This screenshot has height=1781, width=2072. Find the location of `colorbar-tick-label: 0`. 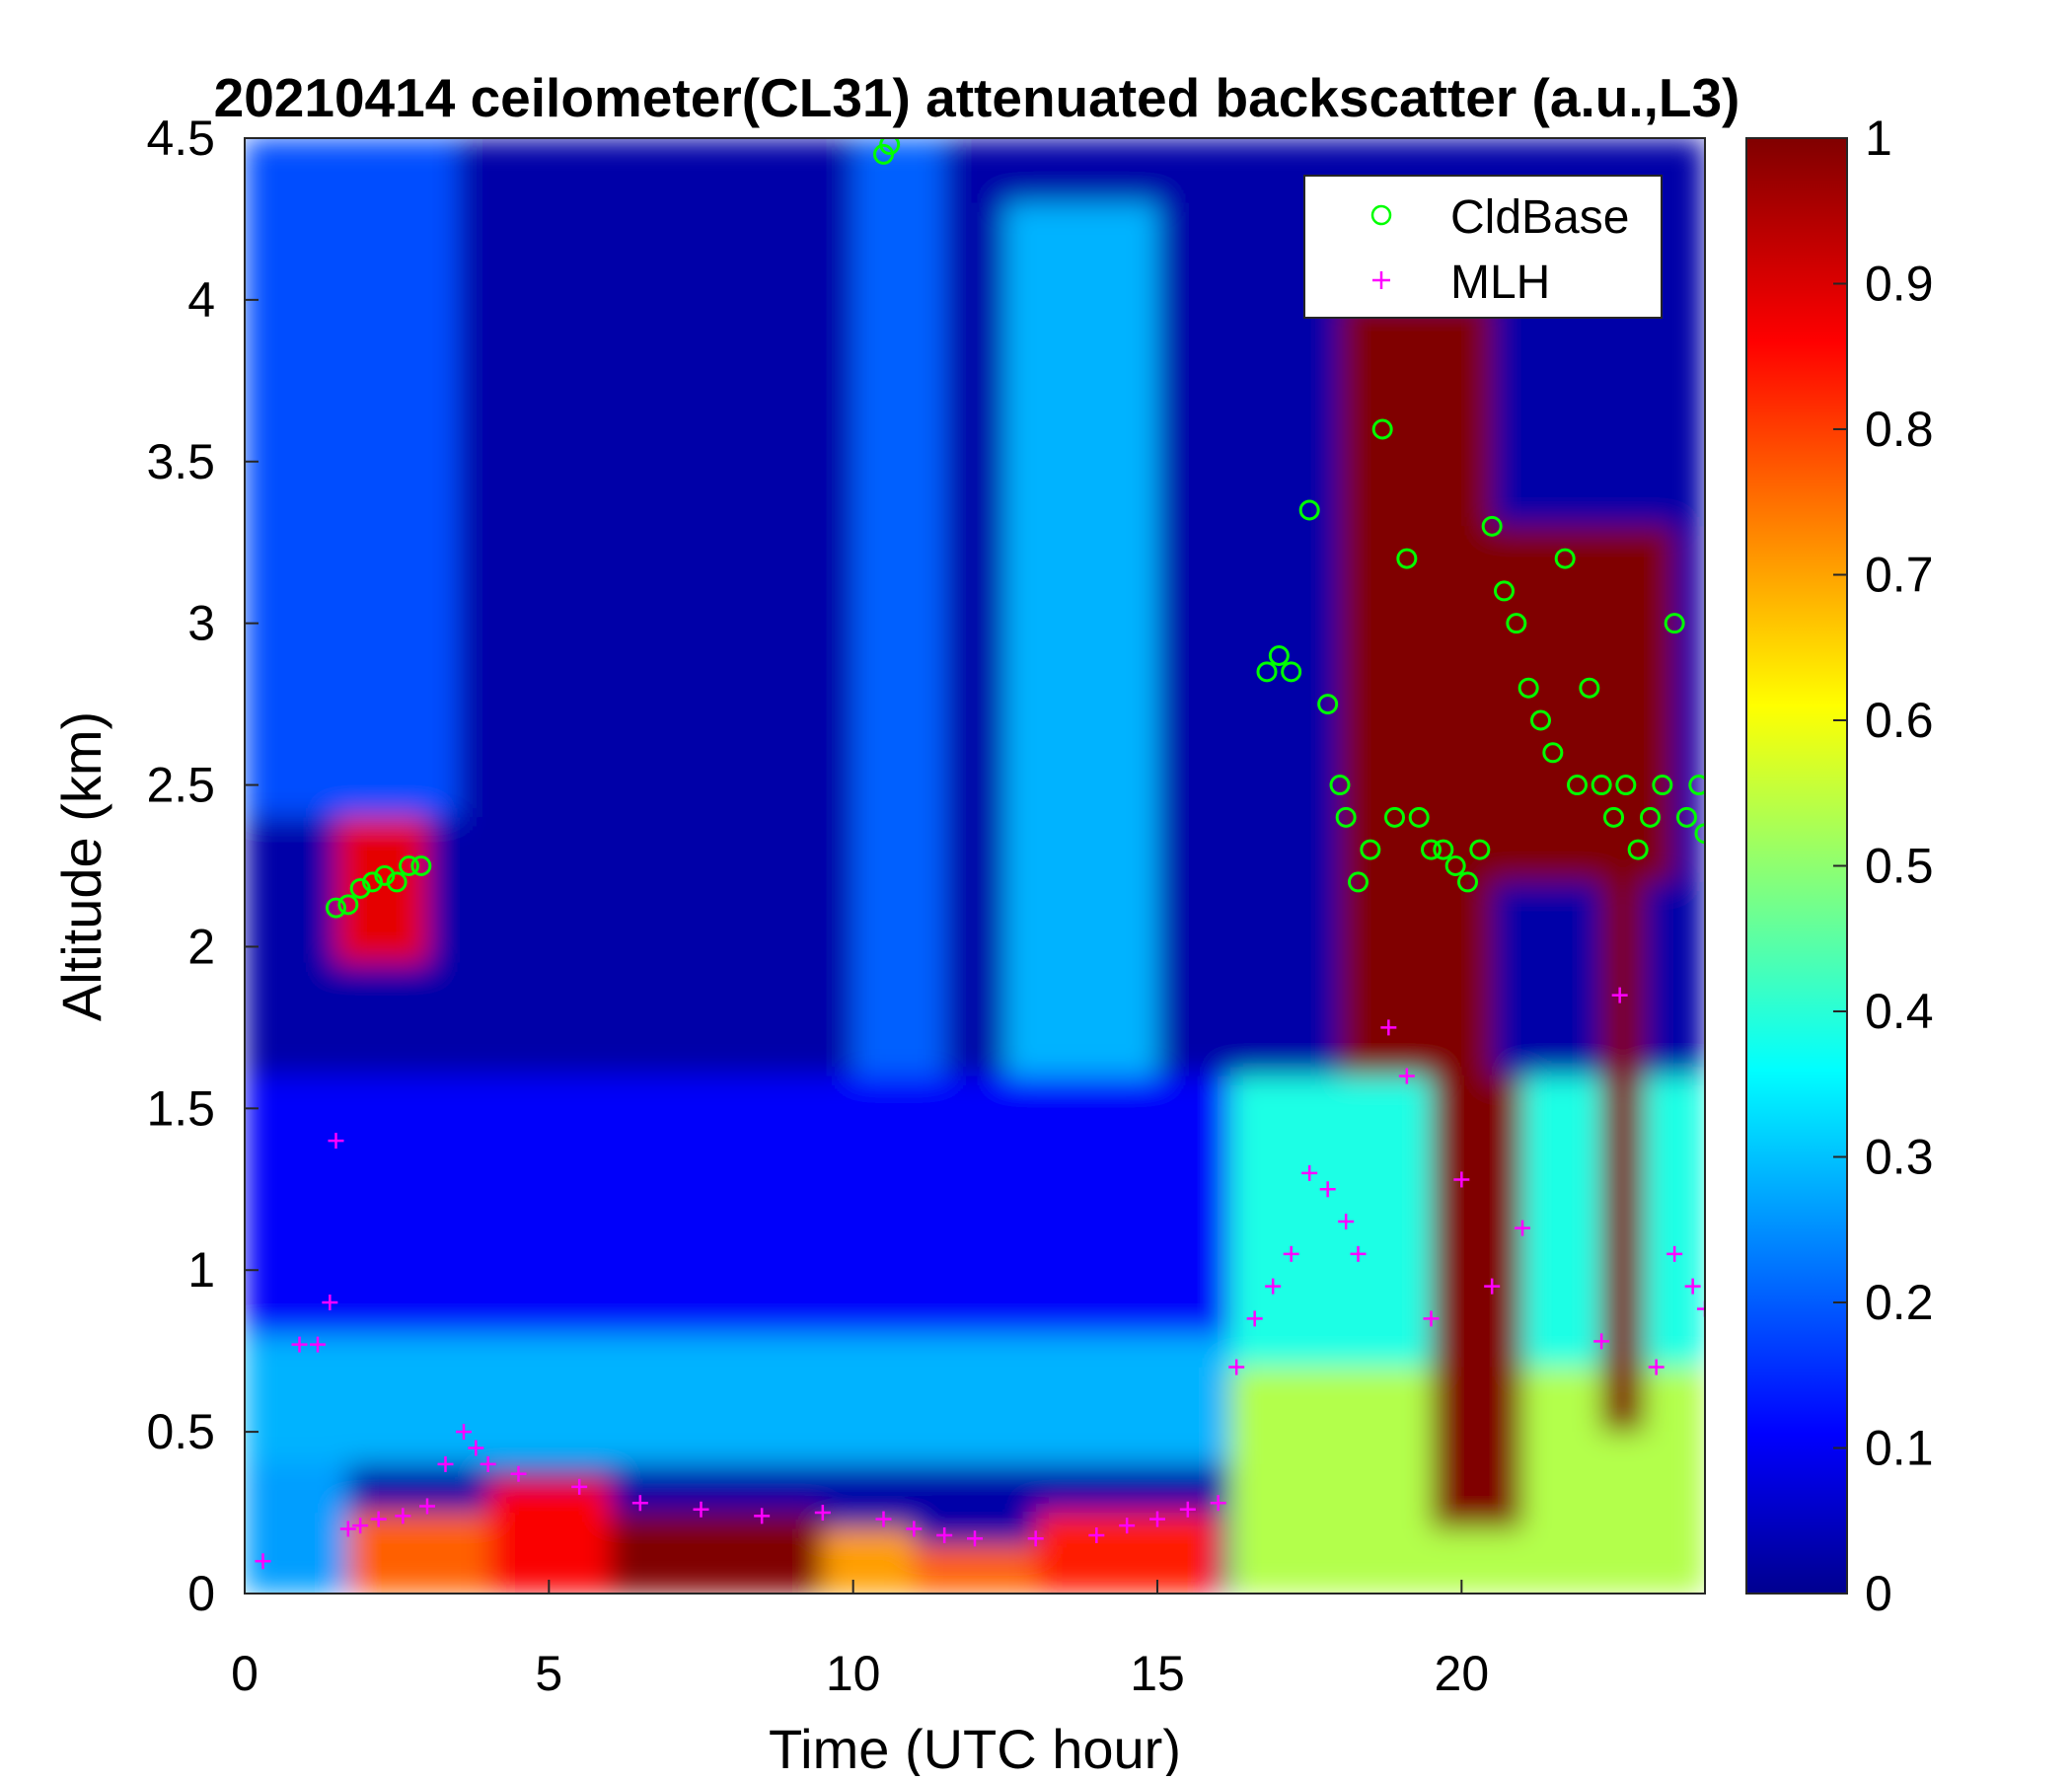

colorbar-tick-label: 0 is located at coordinates (1879, 1594).